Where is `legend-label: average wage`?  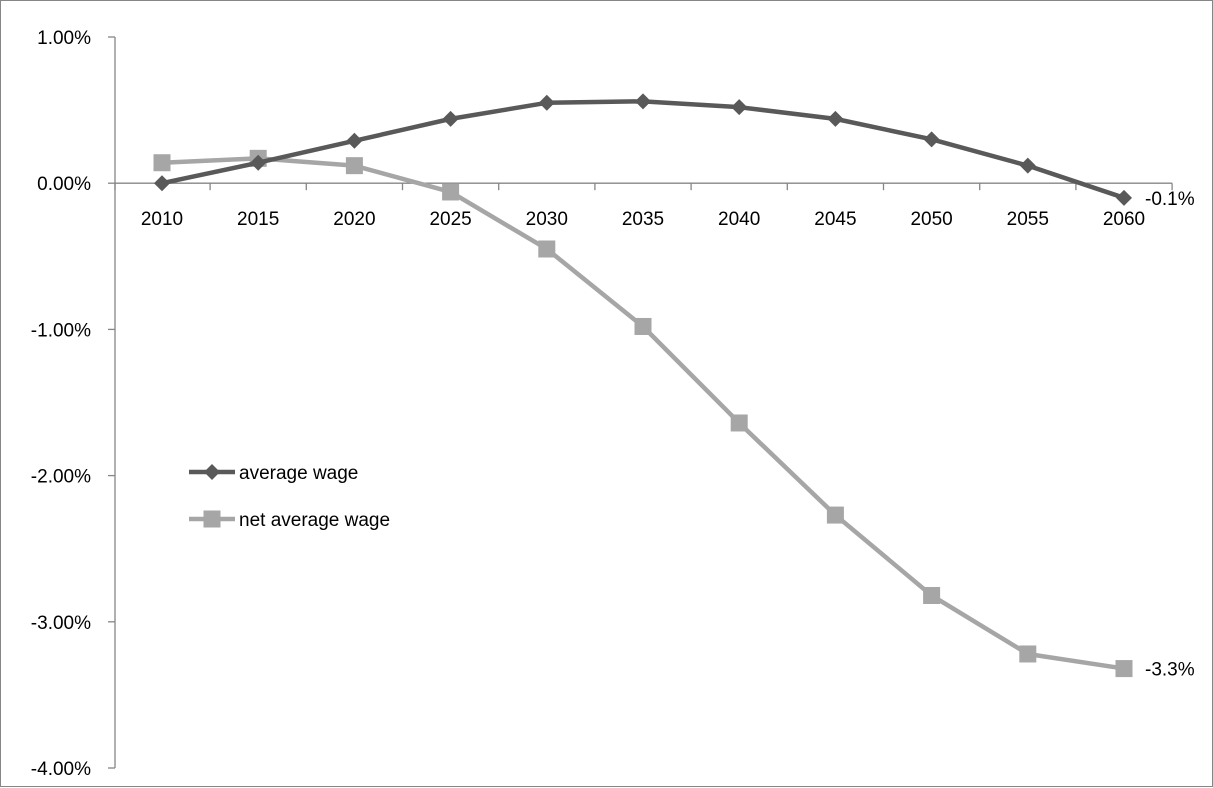 legend-label: average wage is located at coordinates (298, 473).